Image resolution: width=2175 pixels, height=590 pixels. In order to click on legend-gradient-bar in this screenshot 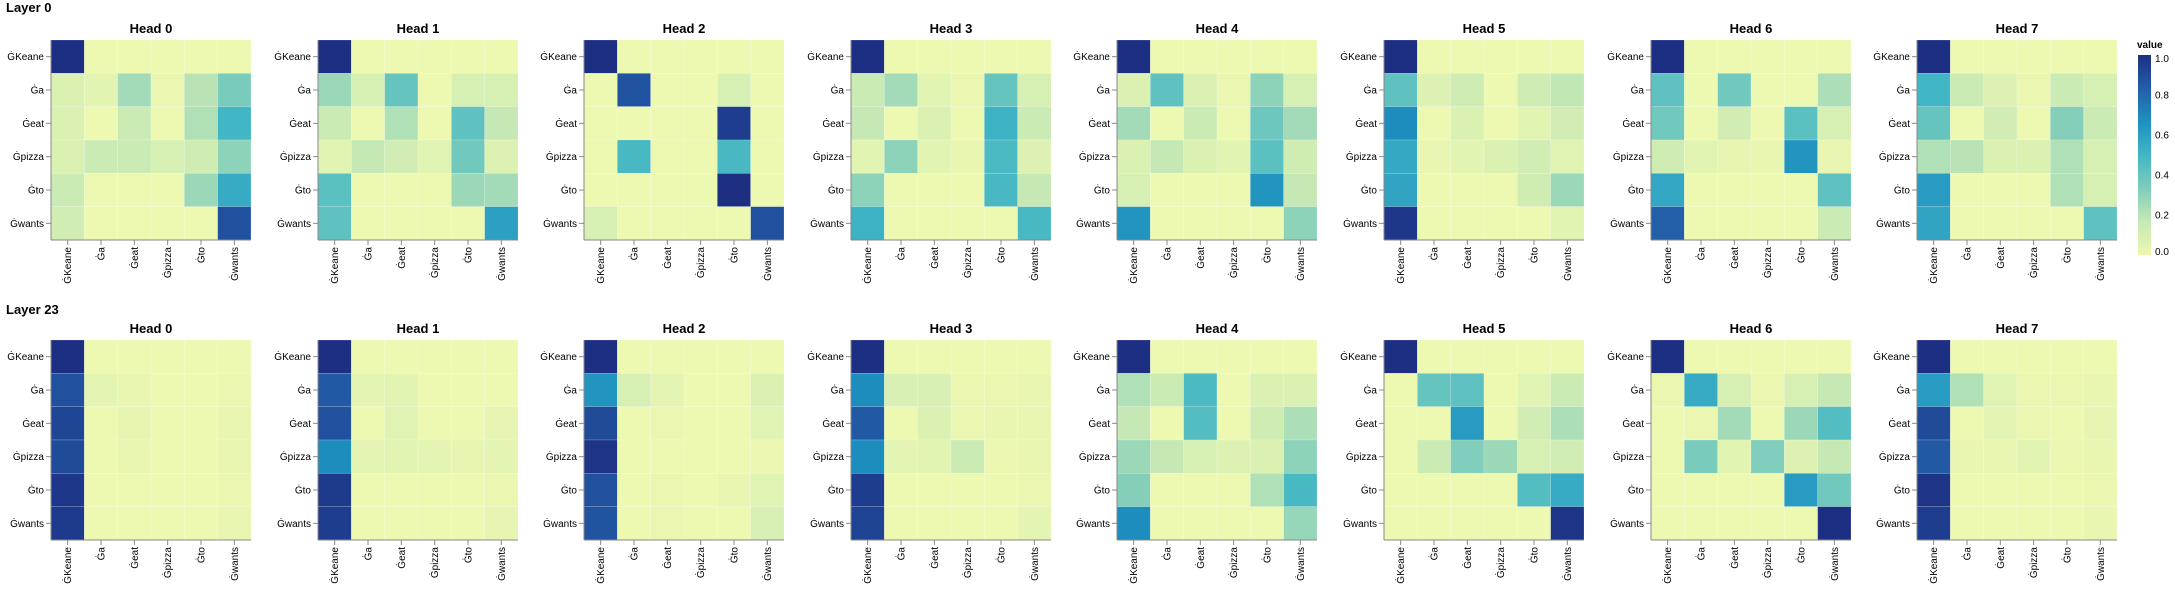, I will do `click(2144, 155)`.